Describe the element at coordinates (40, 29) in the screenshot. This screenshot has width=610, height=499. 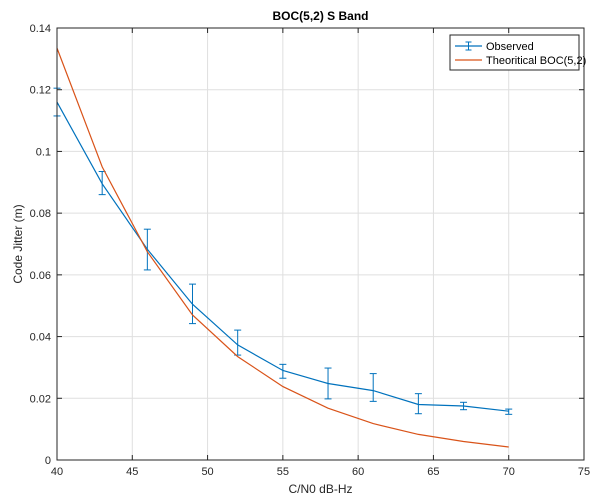
I see `y-tick-label: 0.14` at that location.